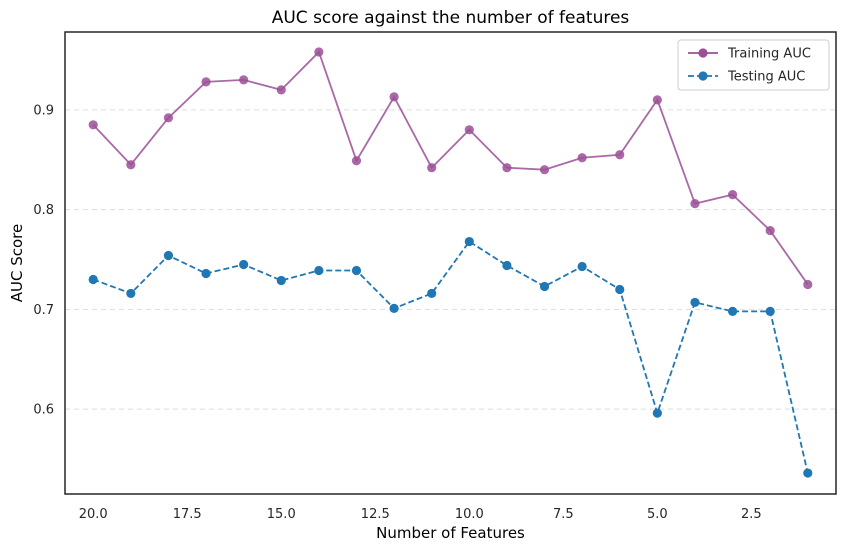 The image size is (850, 552). Describe the element at coordinates (703, 76) in the screenshot. I see `testing-auc-legend-marker` at that location.